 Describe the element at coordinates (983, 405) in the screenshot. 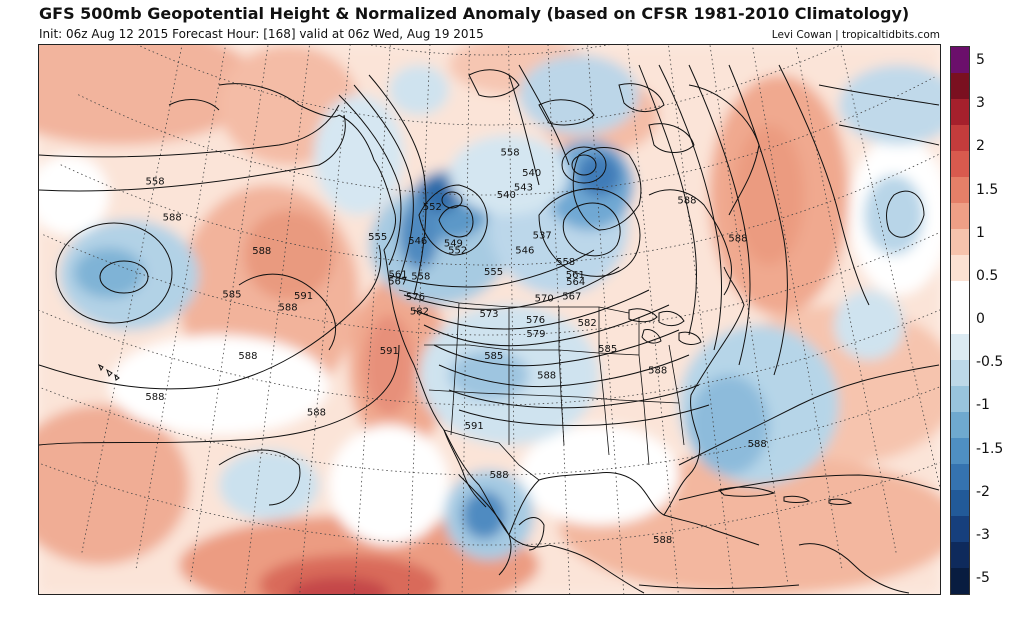

I see `colorbar-label: -1` at that location.